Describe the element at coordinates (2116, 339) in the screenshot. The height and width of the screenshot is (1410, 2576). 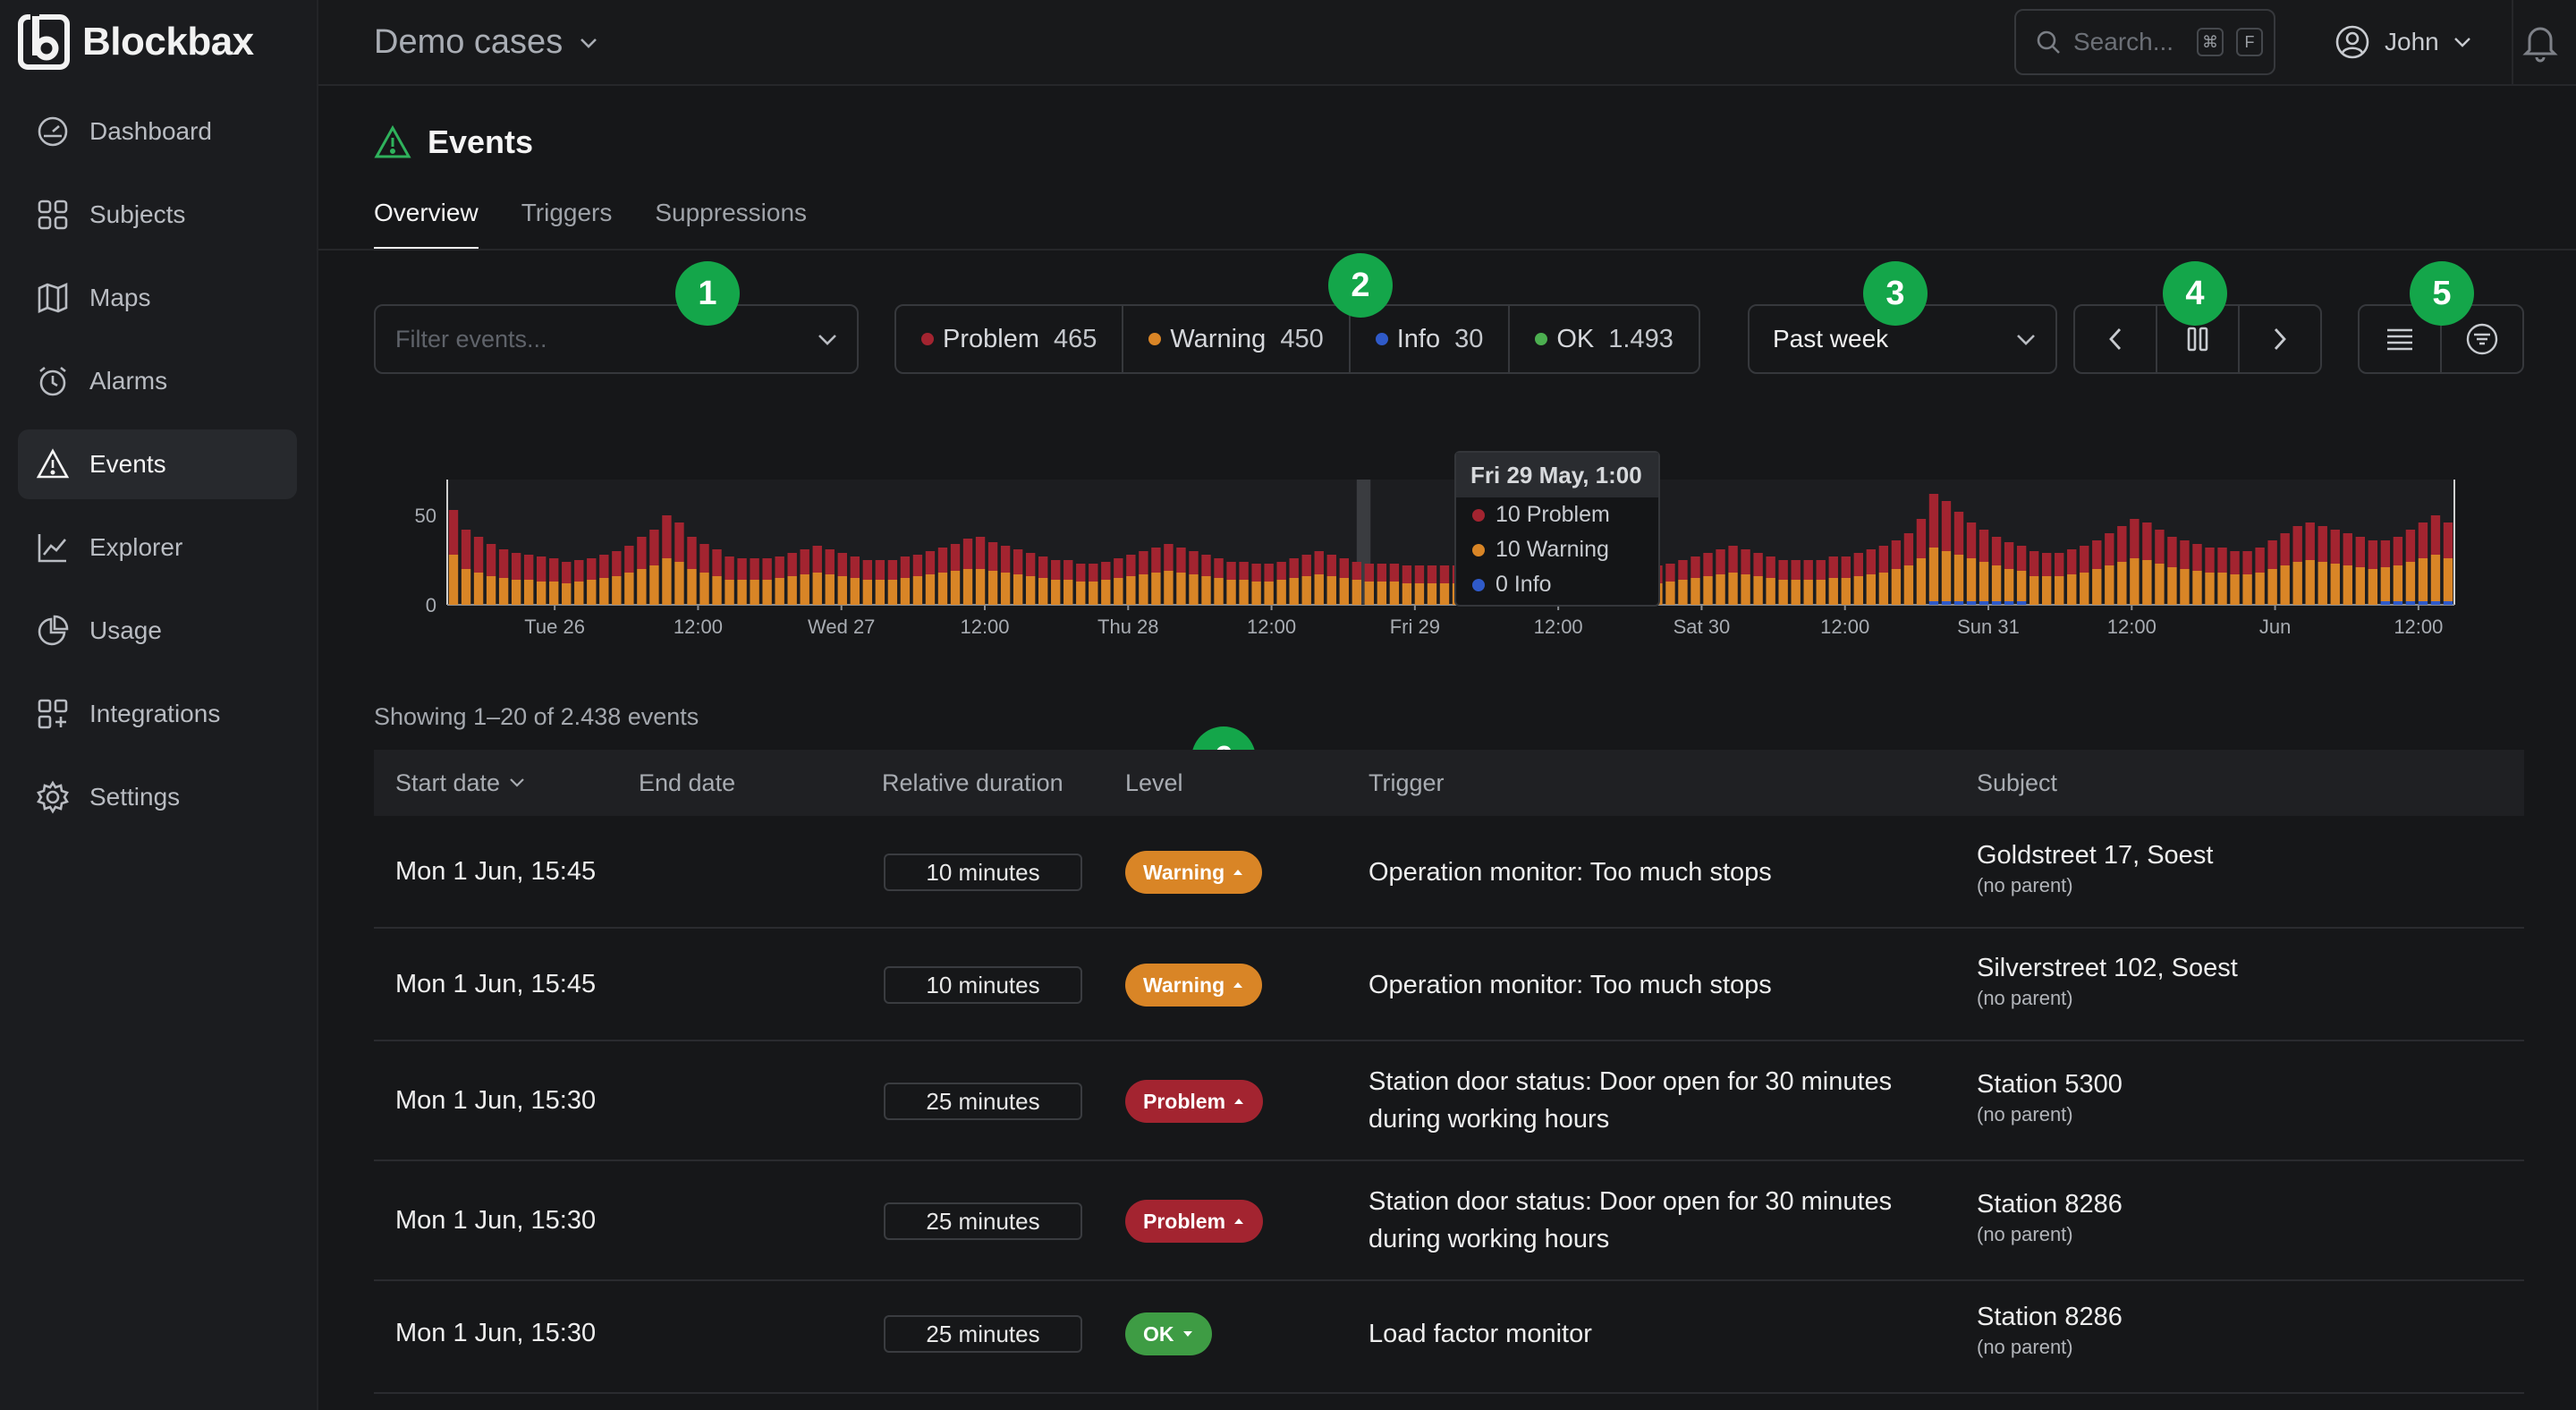
I see `previous-period-button` at that location.